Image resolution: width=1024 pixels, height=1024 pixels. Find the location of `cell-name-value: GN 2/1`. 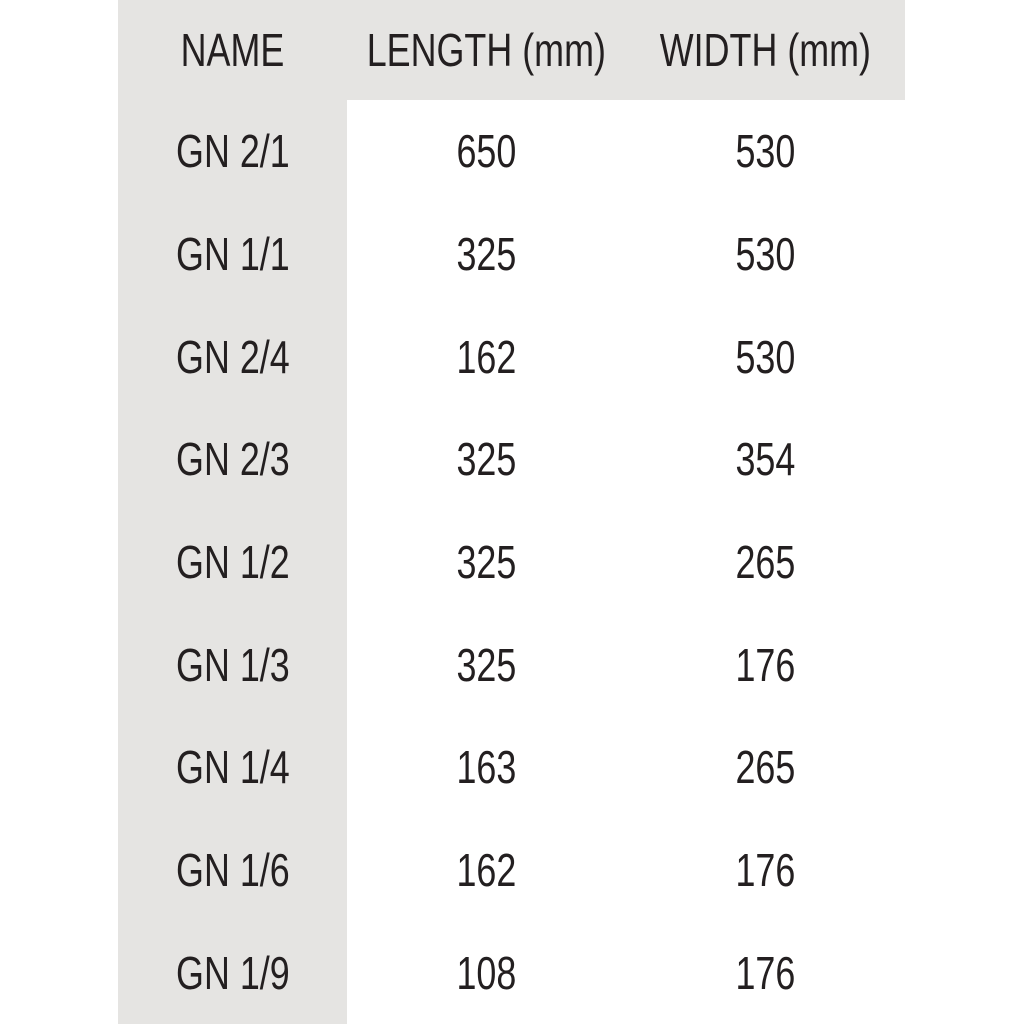

cell-name-value: GN 2/1 is located at coordinates (232, 151).